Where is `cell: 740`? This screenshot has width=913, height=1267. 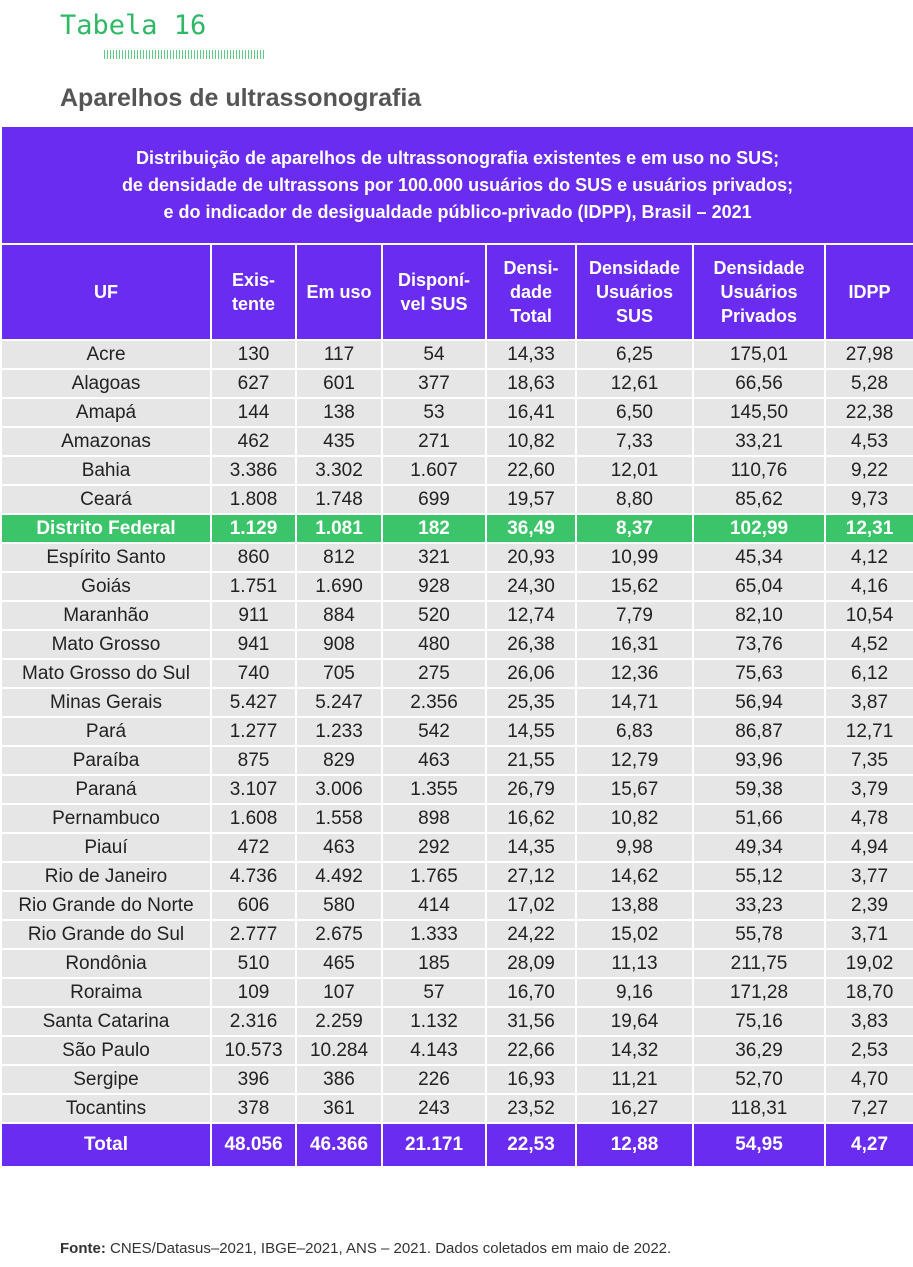 cell: 740 is located at coordinates (253, 673).